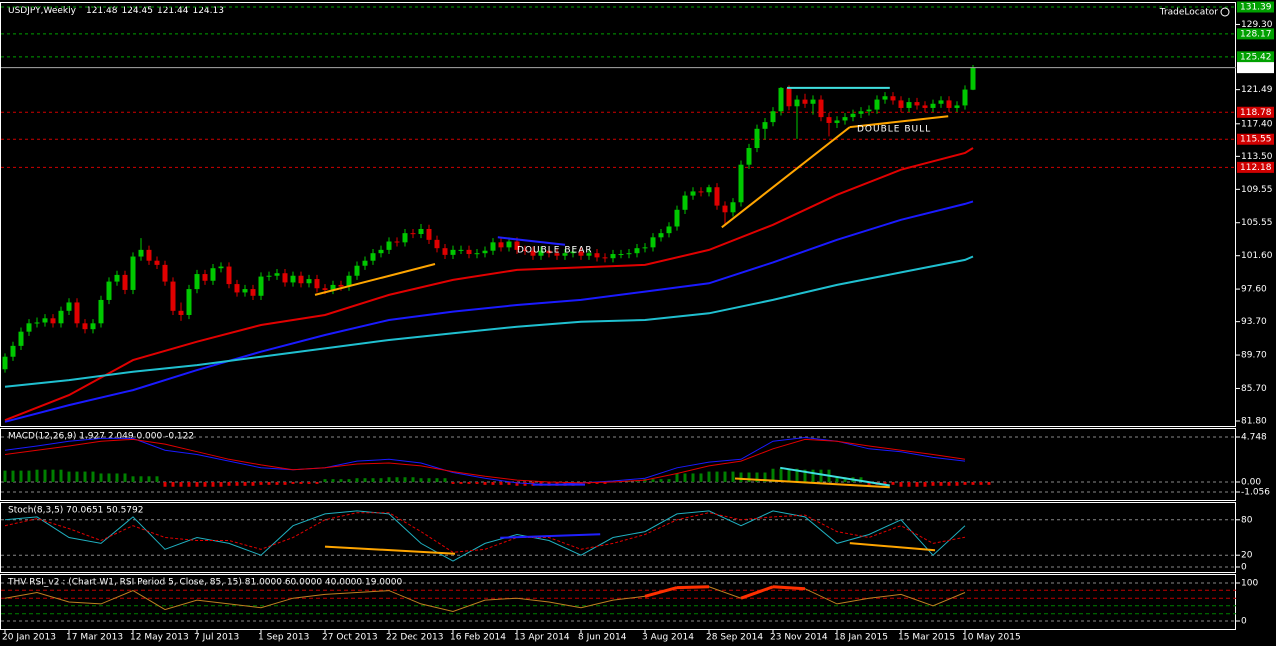 The image size is (1276, 646). Describe the element at coordinates (861, 638) in the screenshot. I see `x-tick-label: 18 Jan 2015` at that location.